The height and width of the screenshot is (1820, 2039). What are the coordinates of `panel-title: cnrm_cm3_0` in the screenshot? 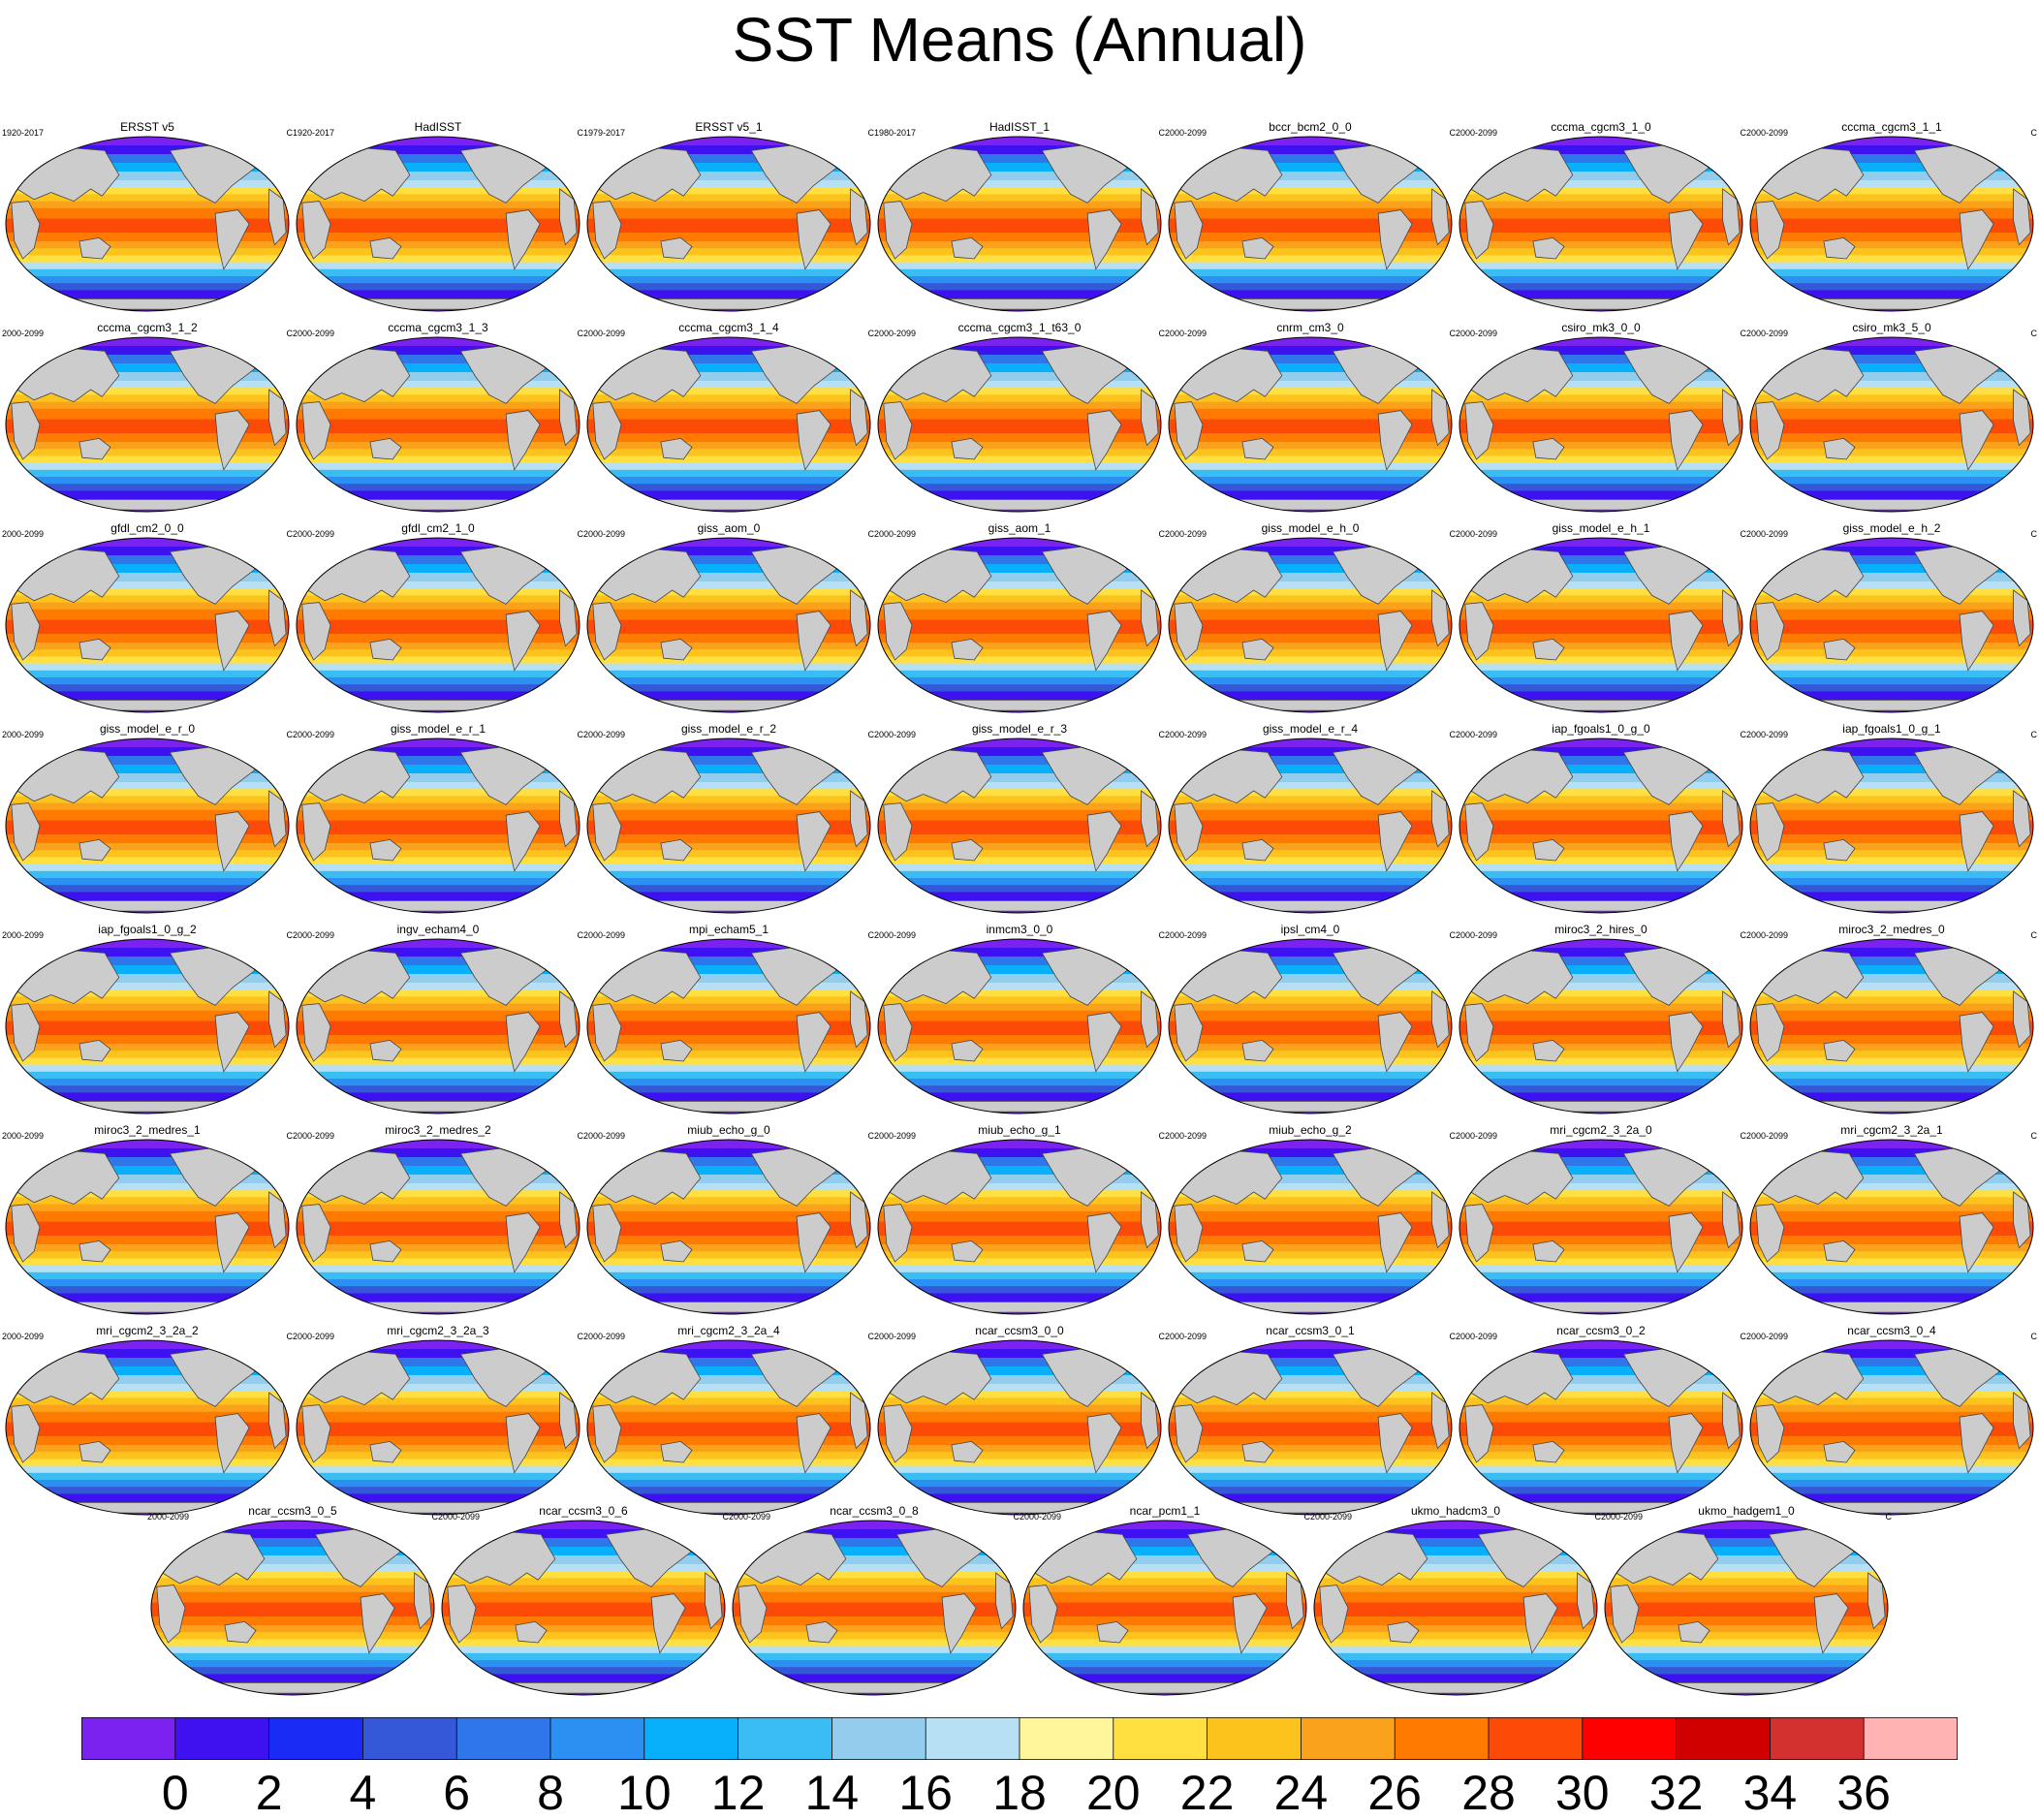 It's located at (1310, 327).